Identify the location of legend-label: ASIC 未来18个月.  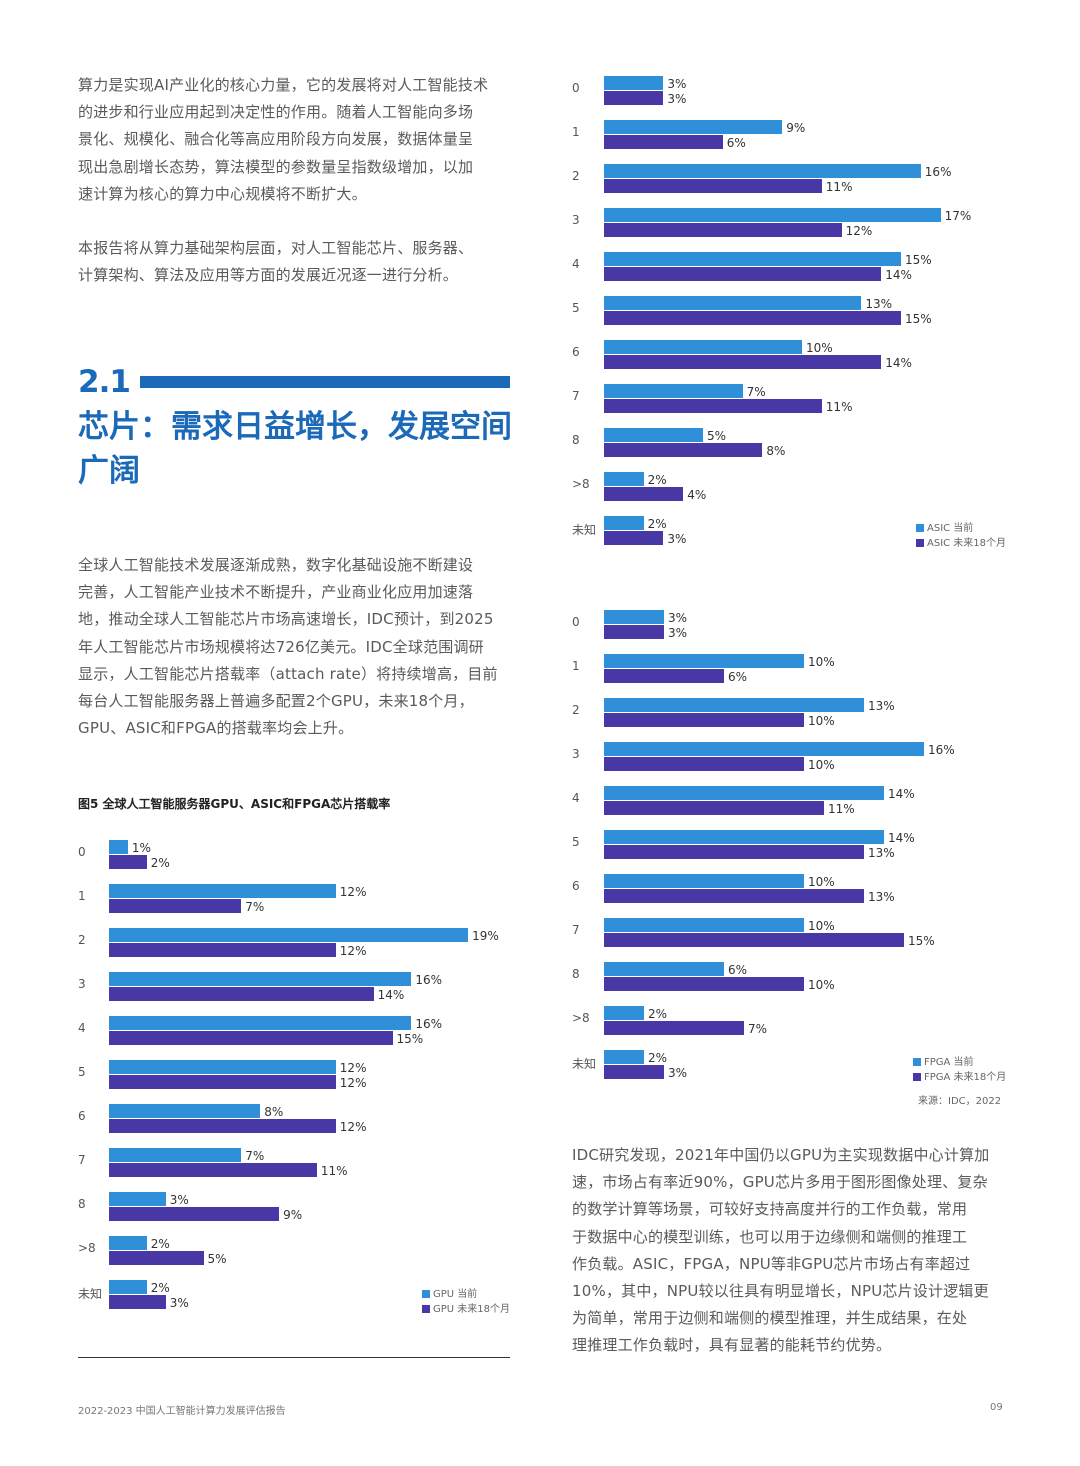
(967, 543).